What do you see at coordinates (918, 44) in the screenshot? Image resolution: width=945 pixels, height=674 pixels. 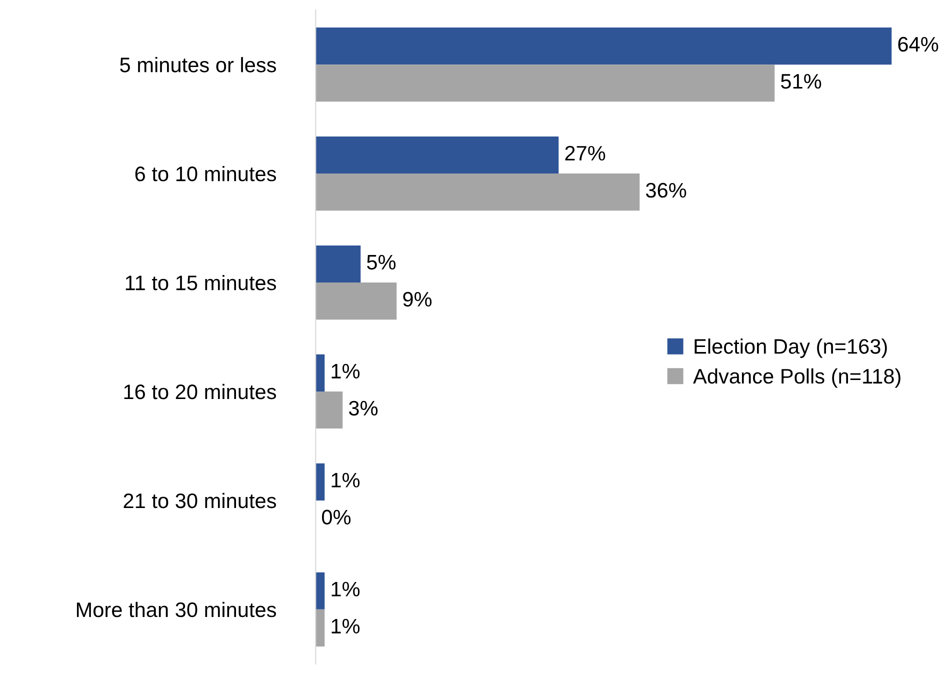 I see `data-label: 64%` at bounding box center [918, 44].